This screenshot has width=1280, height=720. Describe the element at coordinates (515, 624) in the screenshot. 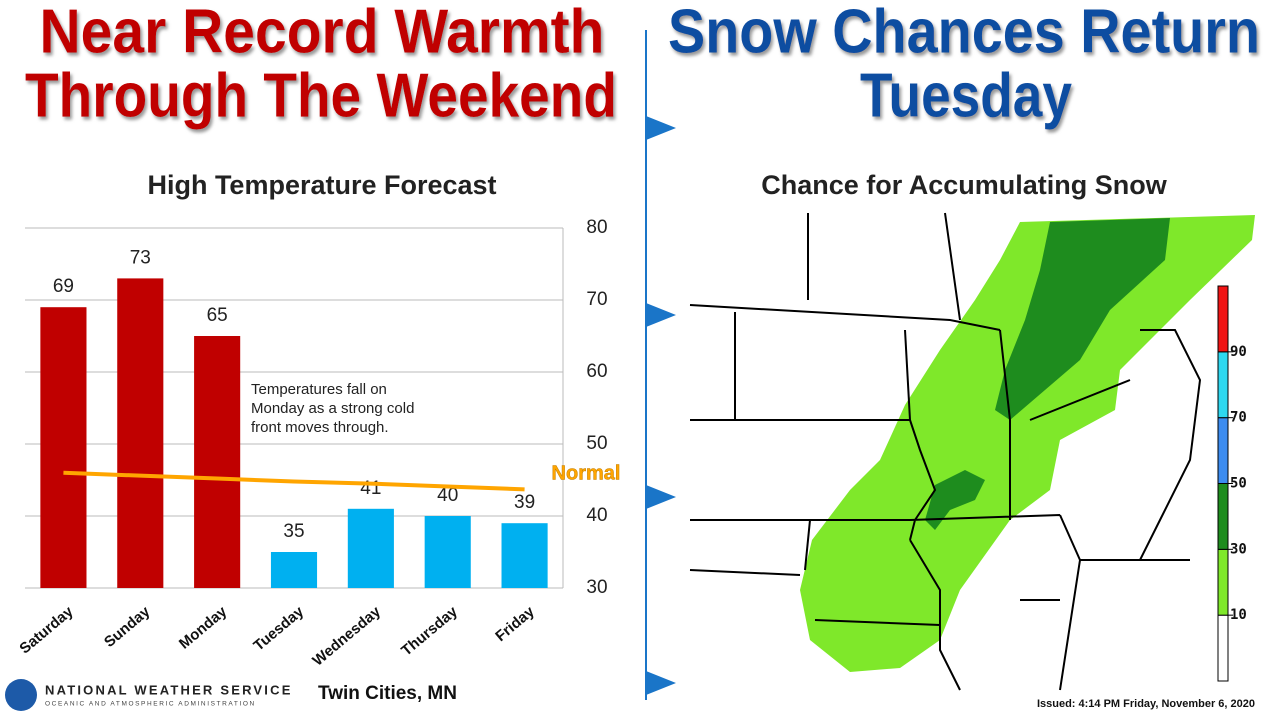

I see `x-tick-label: Friday` at that location.